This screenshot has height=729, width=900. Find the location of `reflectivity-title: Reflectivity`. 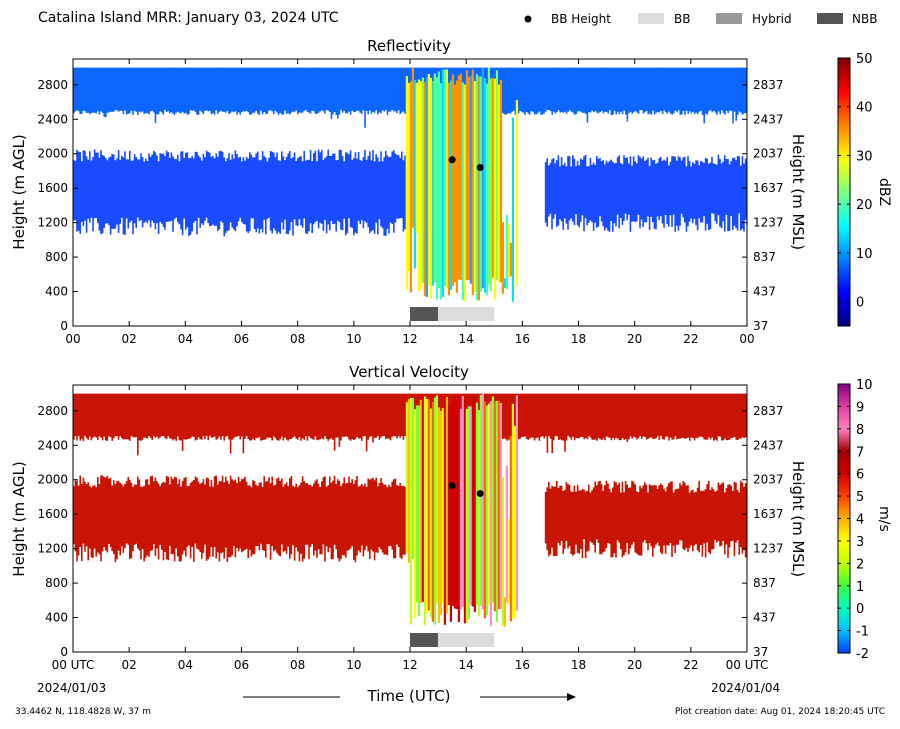

reflectivity-title: Reflectivity is located at coordinates (409, 46).